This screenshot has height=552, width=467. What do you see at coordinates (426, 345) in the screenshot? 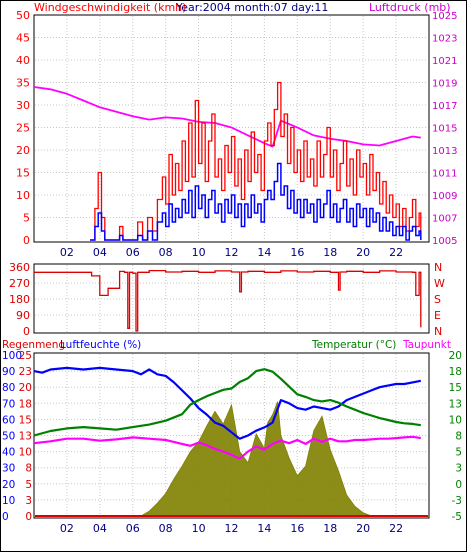
I see `dewpoint-title: Taupunkt` at bounding box center [426, 345].